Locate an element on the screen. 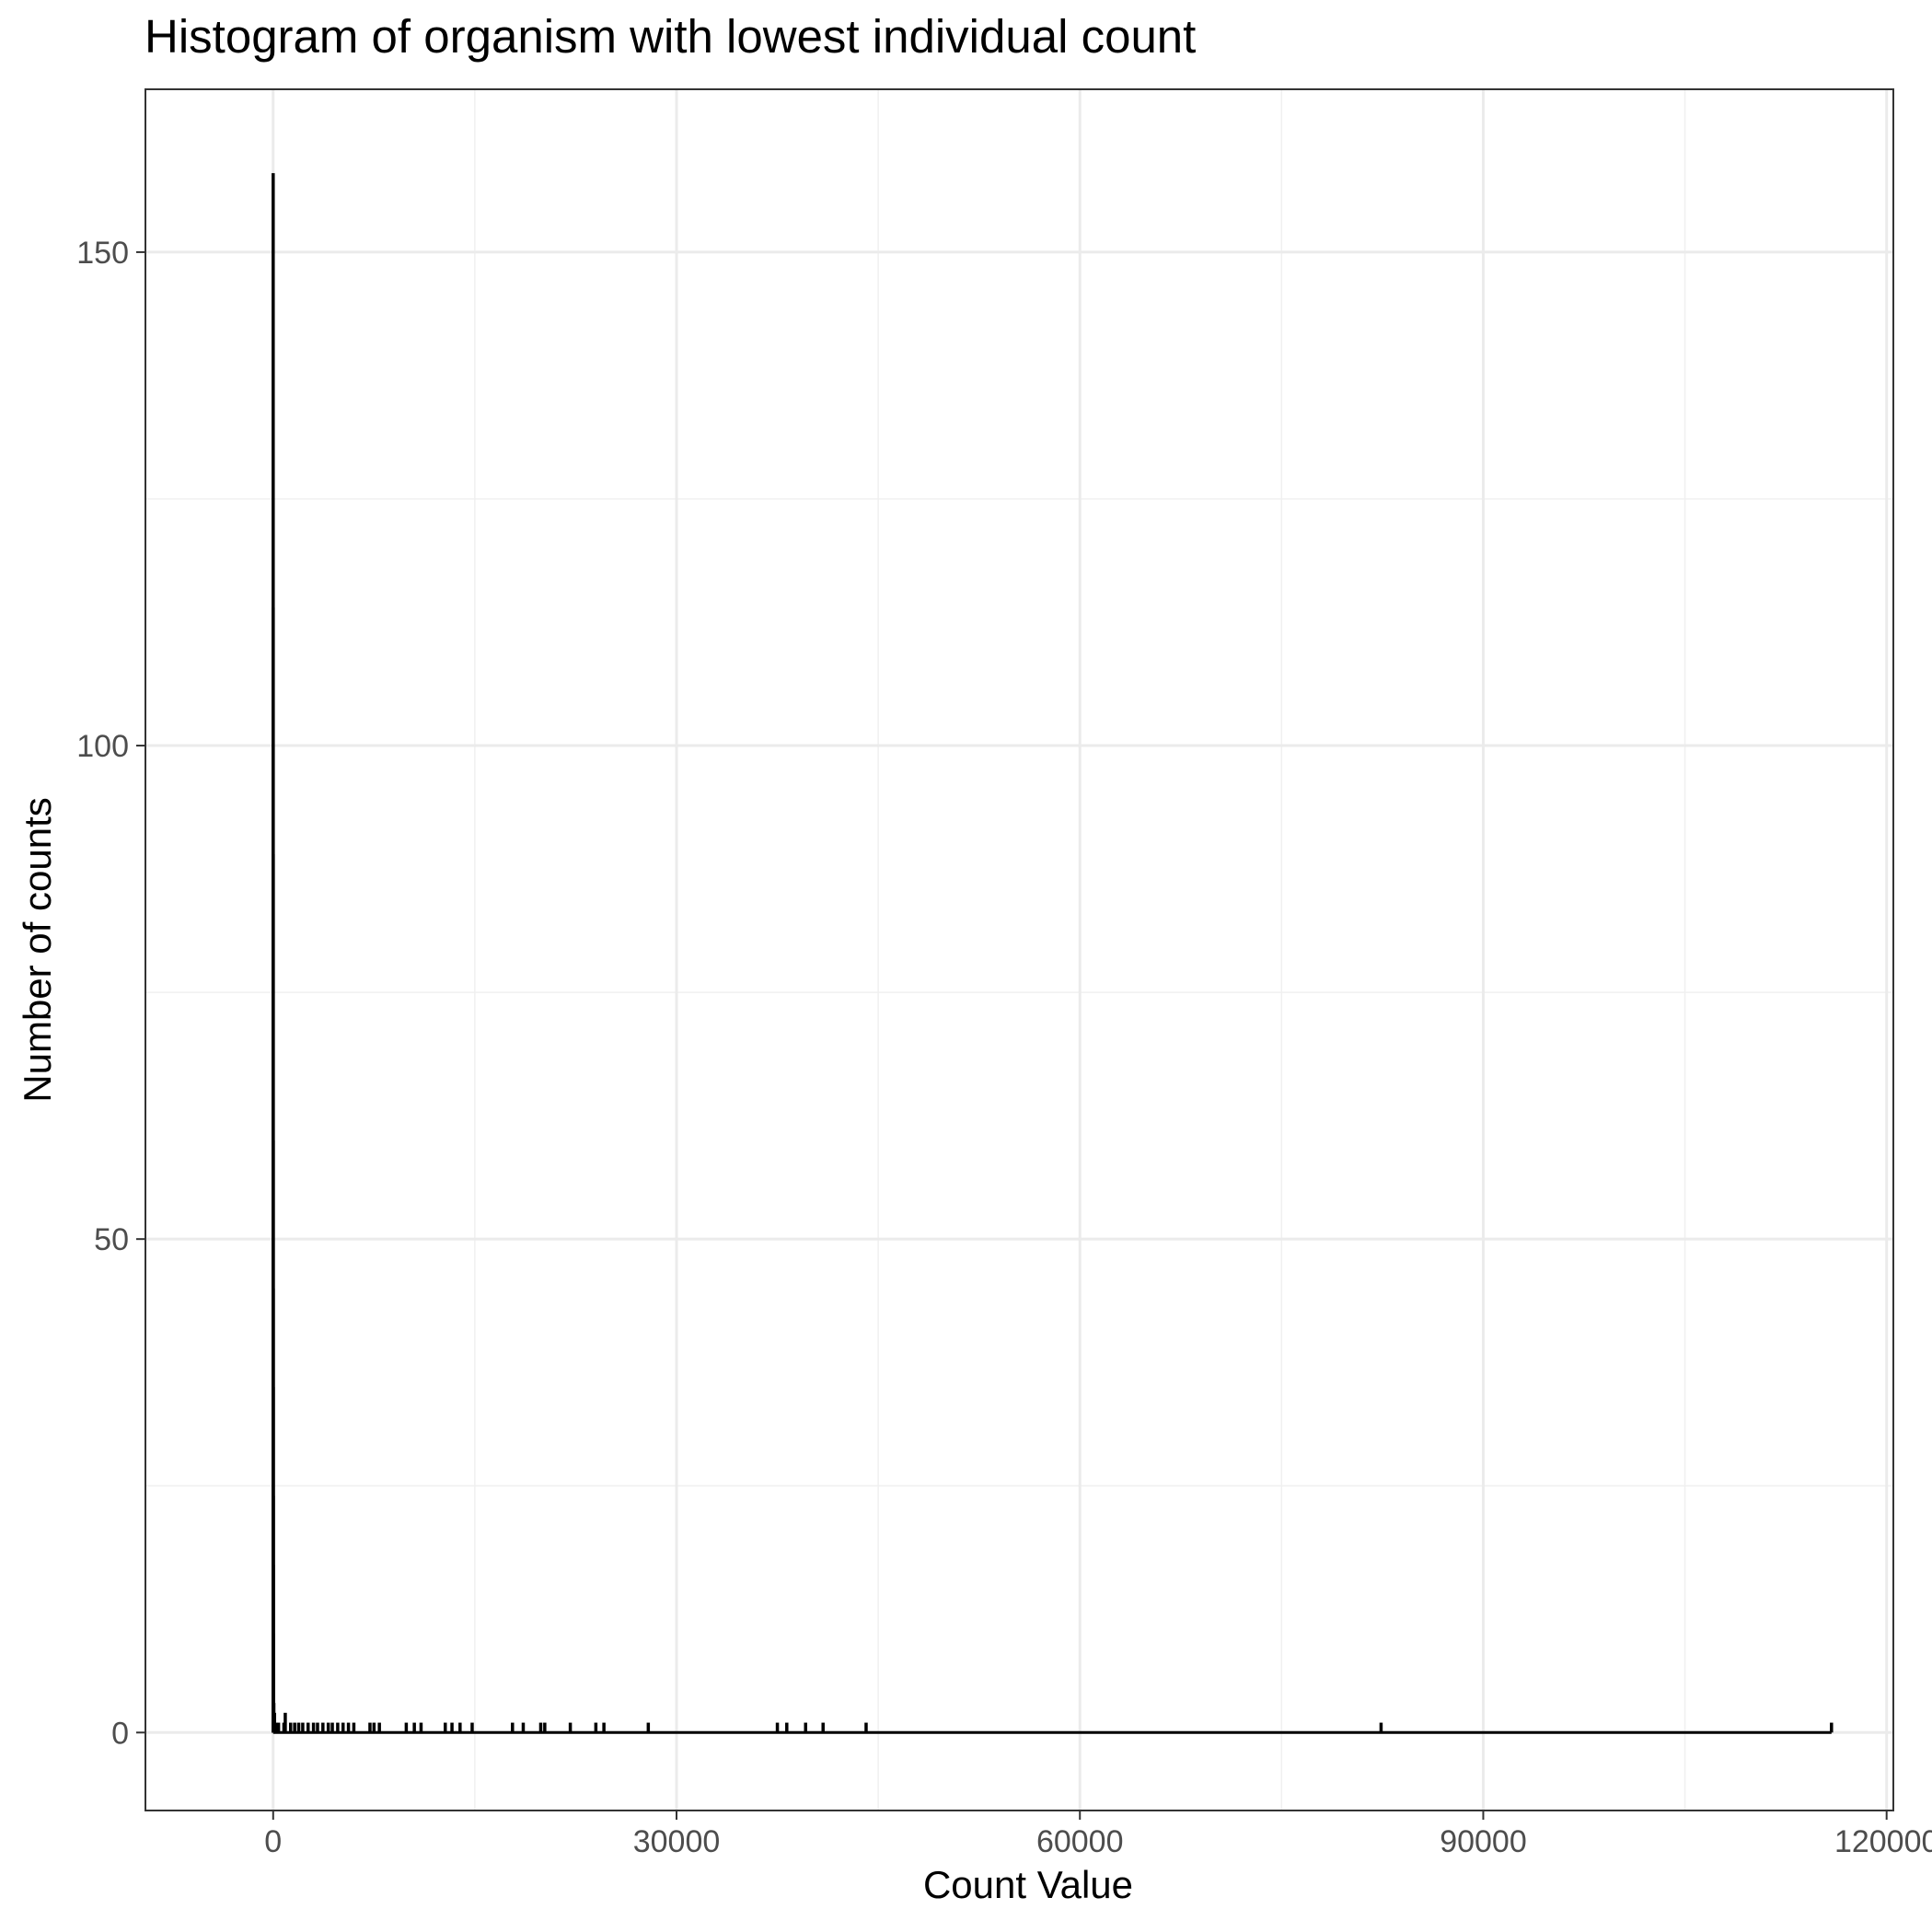 Image resolution: width=1932 pixels, height=1932 pixels. y-tick-label: 0 is located at coordinates (120, 1733).